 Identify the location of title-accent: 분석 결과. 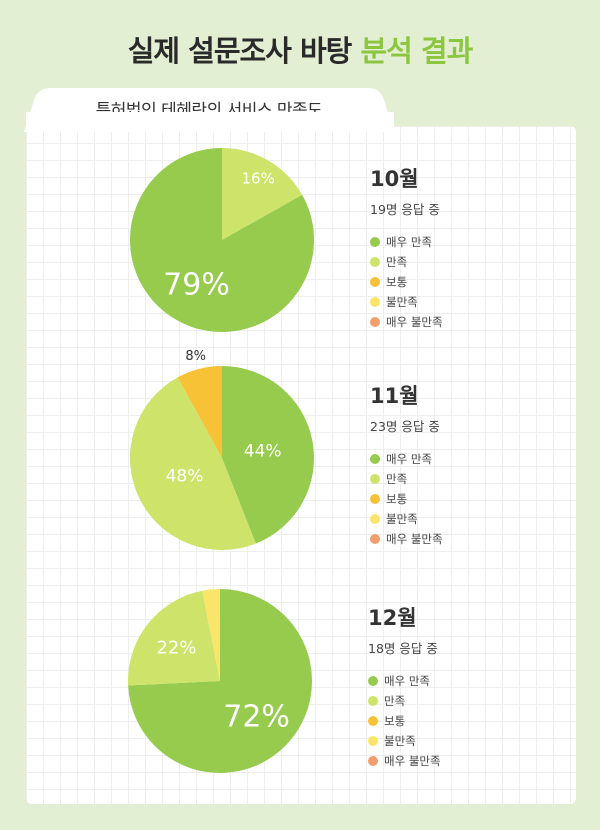
(416, 51).